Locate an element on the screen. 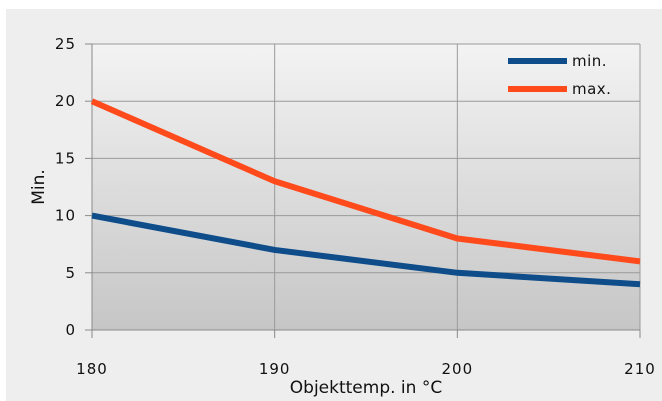  x-tick-label: 180 is located at coordinates (92, 369).